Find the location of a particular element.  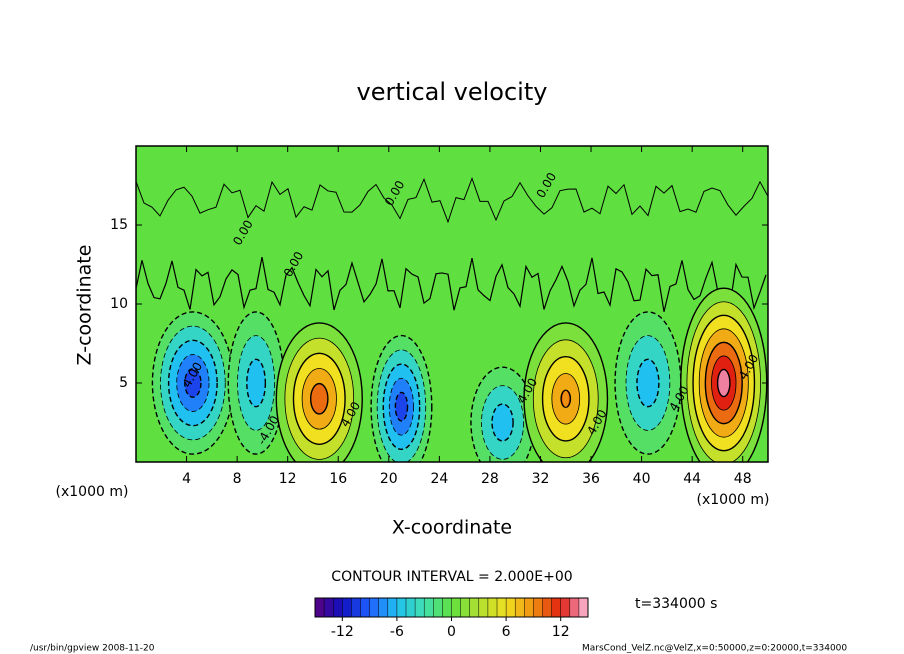

x-tick-label: 4 is located at coordinates (186, 479).